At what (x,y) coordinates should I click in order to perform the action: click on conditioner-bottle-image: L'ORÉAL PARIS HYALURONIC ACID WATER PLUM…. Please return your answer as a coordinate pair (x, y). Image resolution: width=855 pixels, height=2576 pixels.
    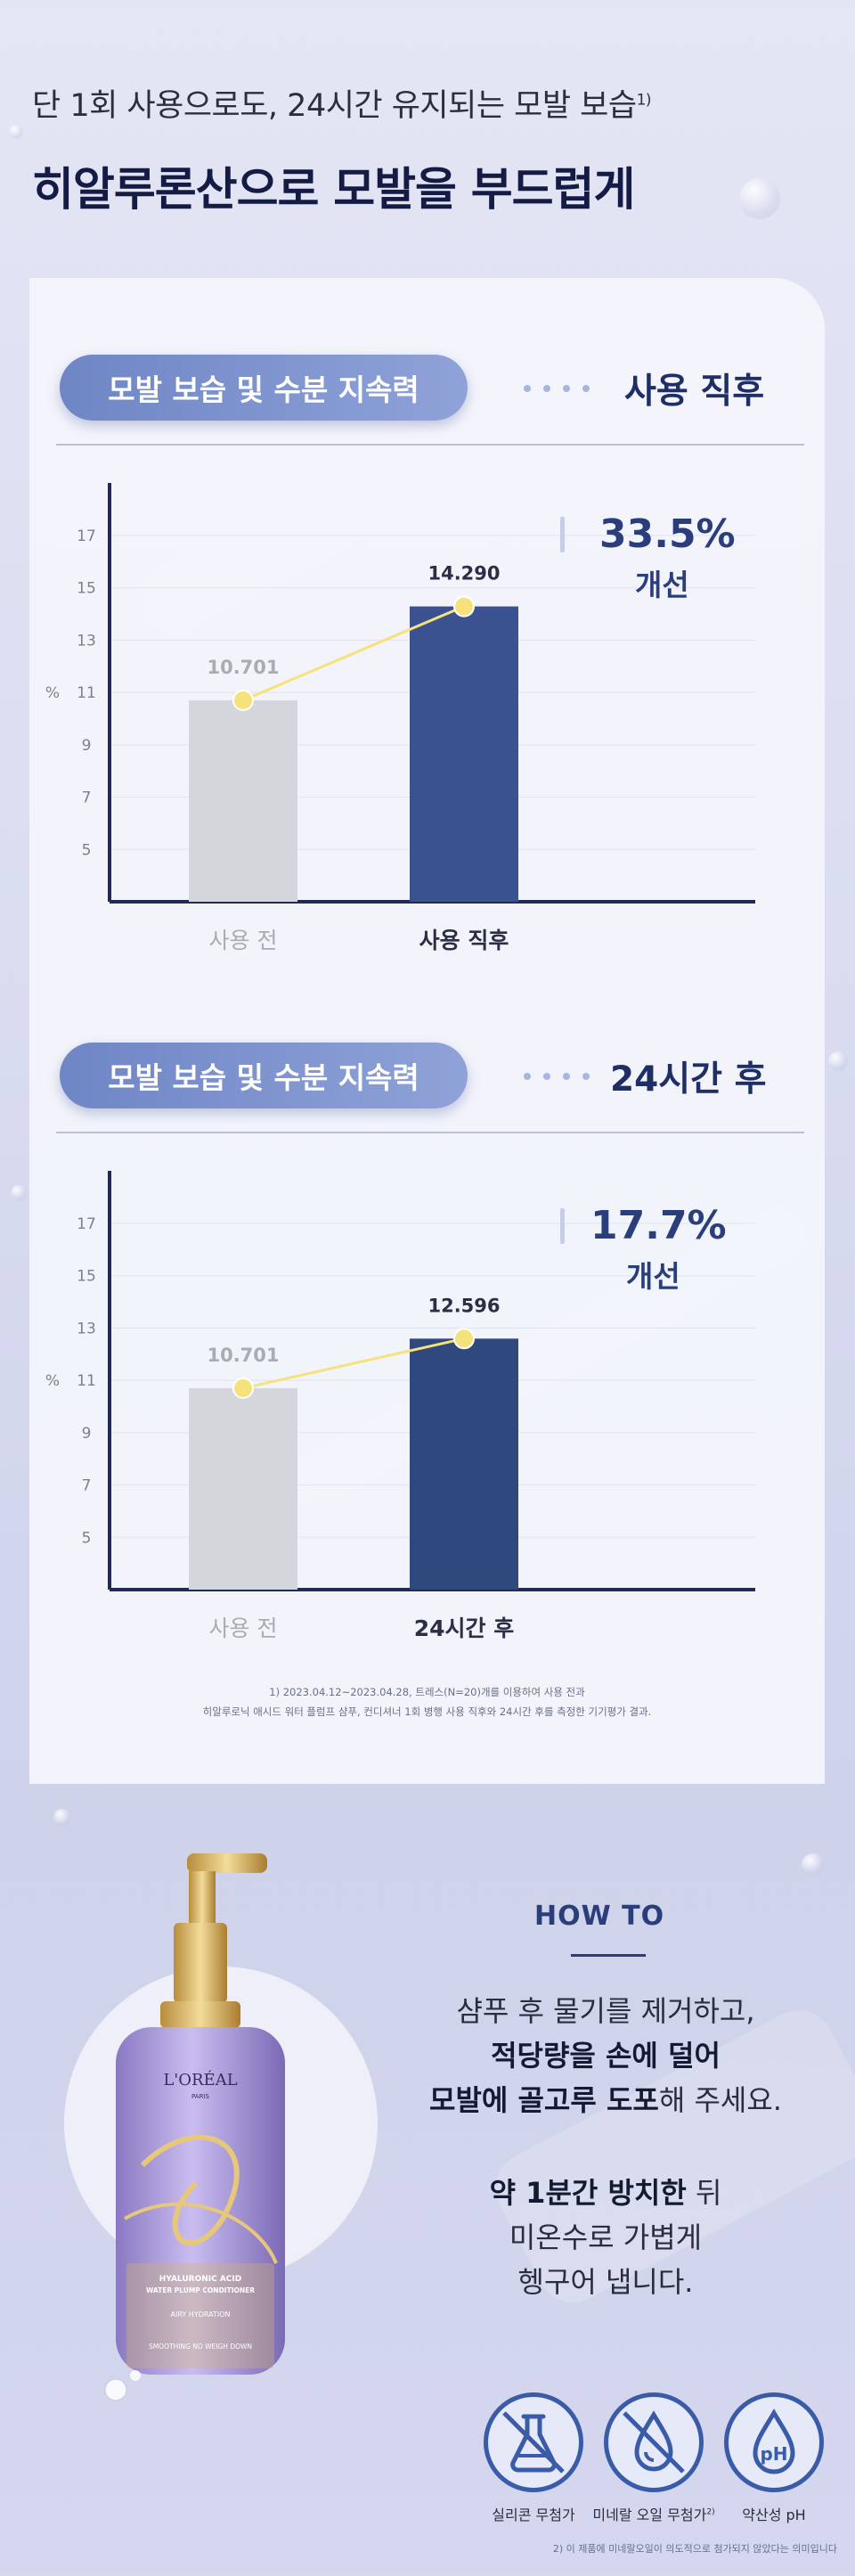
    Looking at the image, I should click on (194, 2127).